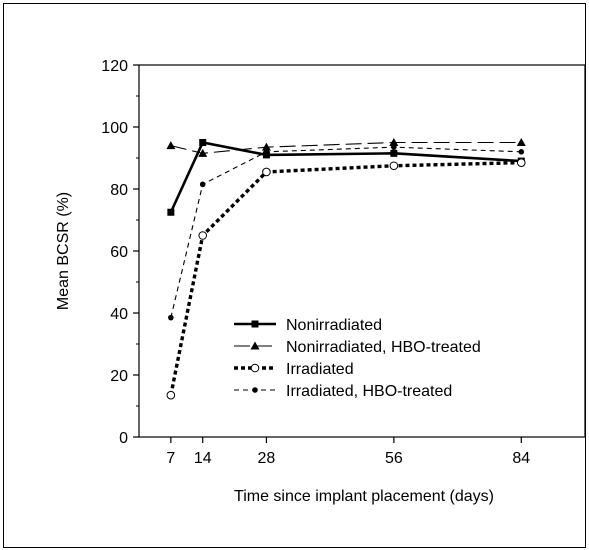 The height and width of the screenshot is (550, 589). Describe the element at coordinates (364, 496) in the screenshot. I see `x-axis-label: Time since implant placement (days)` at that location.